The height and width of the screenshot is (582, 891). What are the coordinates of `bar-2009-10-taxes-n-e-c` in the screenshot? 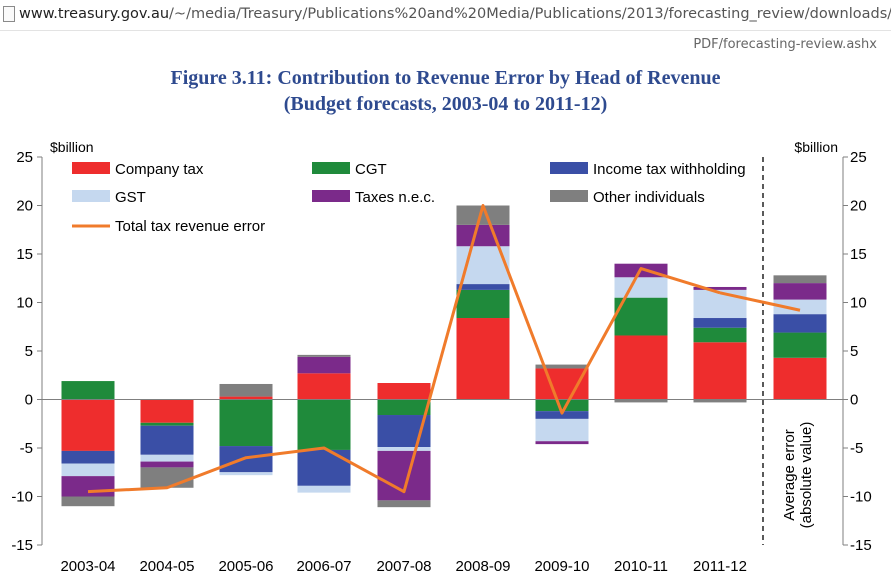 It's located at (562, 443).